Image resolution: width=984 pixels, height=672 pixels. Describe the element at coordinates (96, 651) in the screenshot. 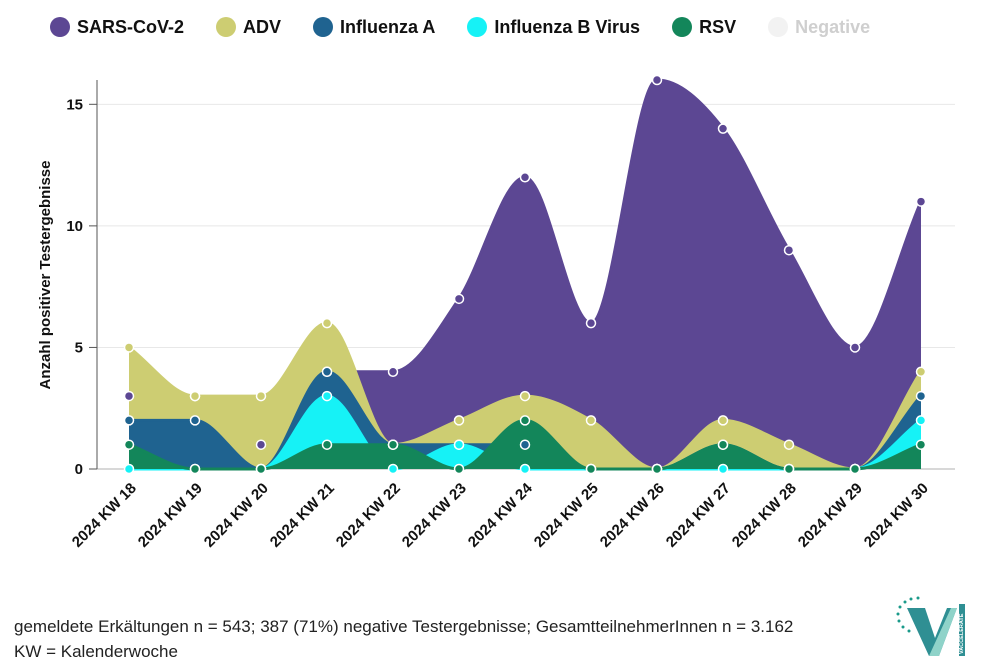

I see `footer-line-2: KW = Kalenderwoche` at that location.